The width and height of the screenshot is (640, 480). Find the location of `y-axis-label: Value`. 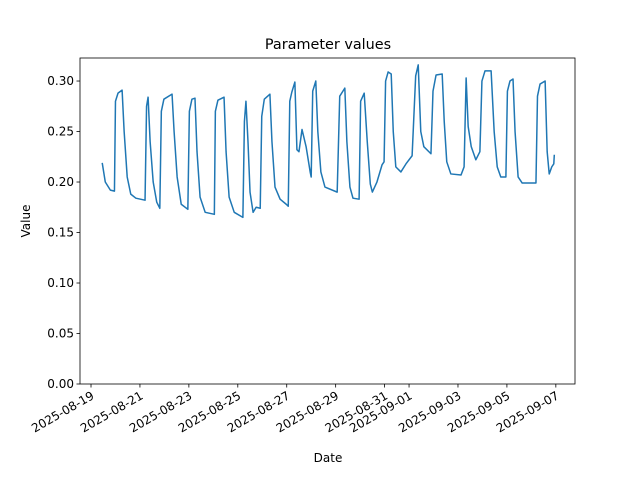

y-axis-label: Value is located at coordinates (26, 221).